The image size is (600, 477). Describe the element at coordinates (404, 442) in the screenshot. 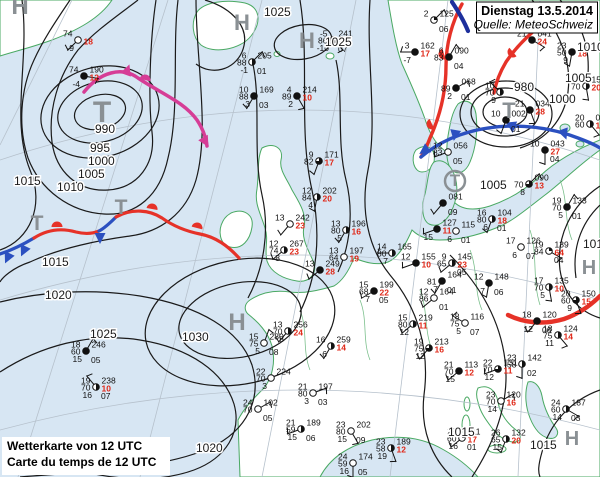

I see `station-value: 189` at that location.